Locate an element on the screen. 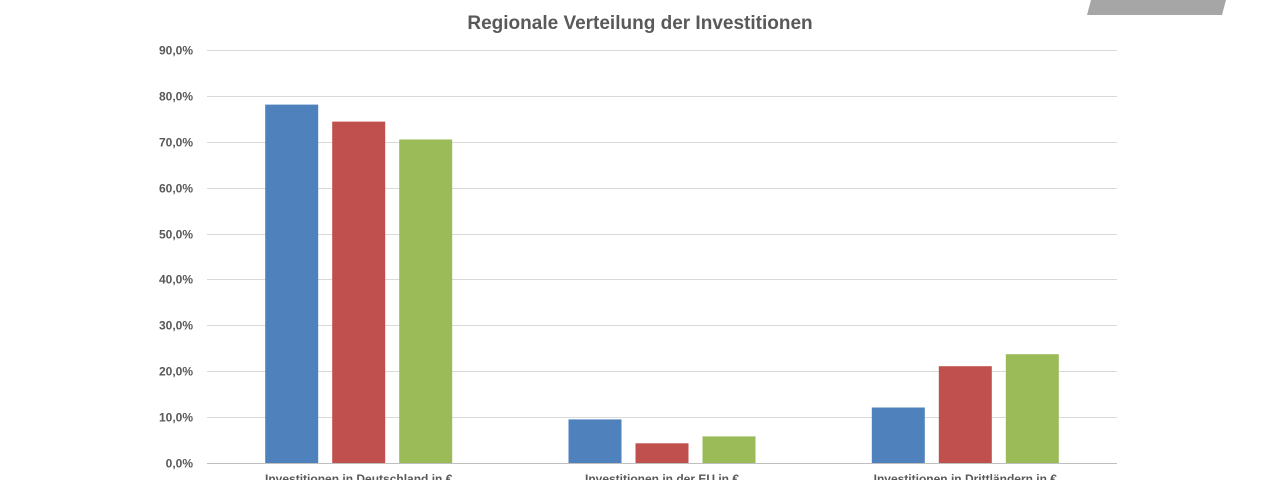 This screenshot has width=1280, height=480. y-tick-label: 80,0% is located at coordinates (176, 97).